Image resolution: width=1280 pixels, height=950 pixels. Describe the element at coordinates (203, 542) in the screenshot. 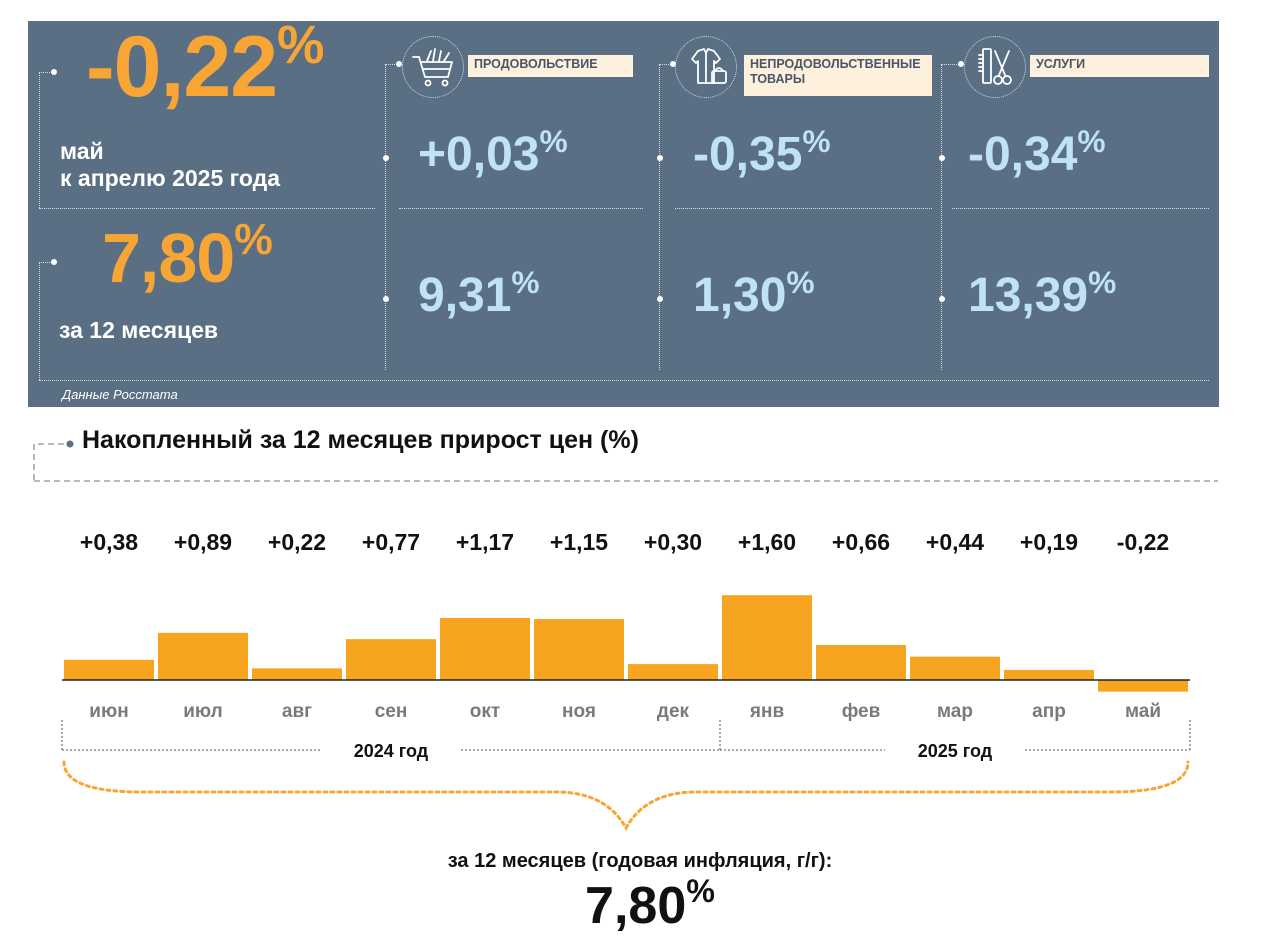

I see `data-label-июл: +0,89` at that location.